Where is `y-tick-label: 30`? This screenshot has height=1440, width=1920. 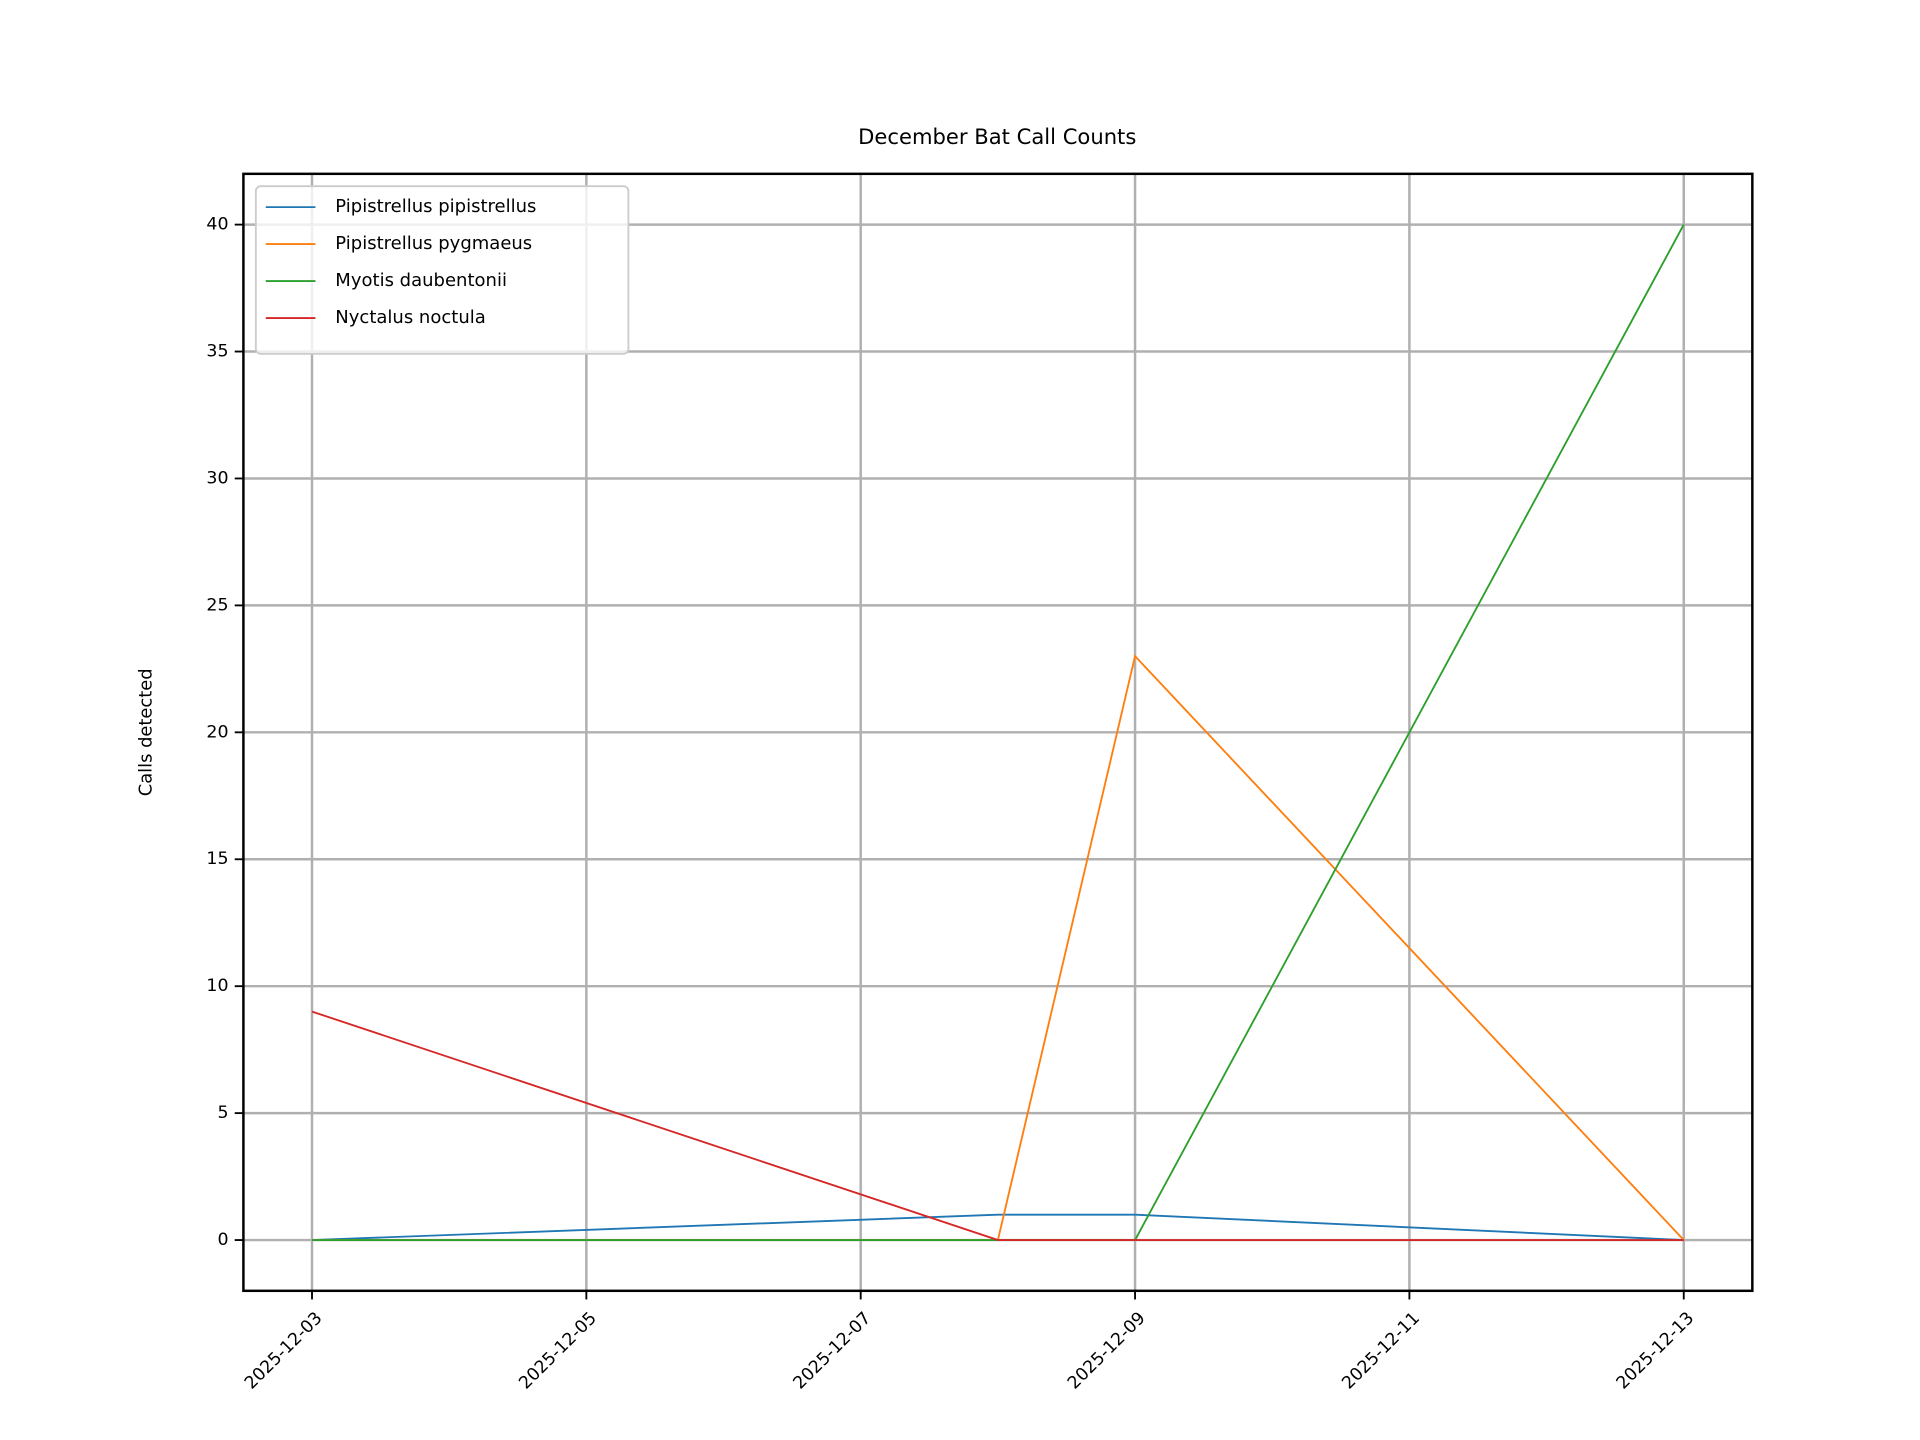
y-tick-label: 30 is located at coordinates (217, 479).